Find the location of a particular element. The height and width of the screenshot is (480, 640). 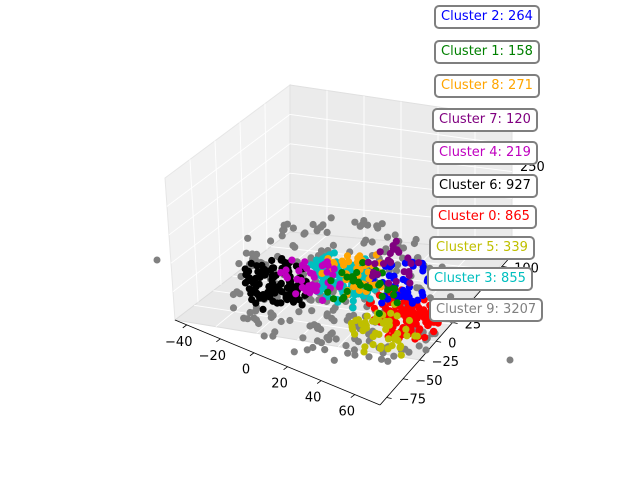

x-axis-ticks: −40 −20 0 20 40 60 is located at coordinates (260, 372).